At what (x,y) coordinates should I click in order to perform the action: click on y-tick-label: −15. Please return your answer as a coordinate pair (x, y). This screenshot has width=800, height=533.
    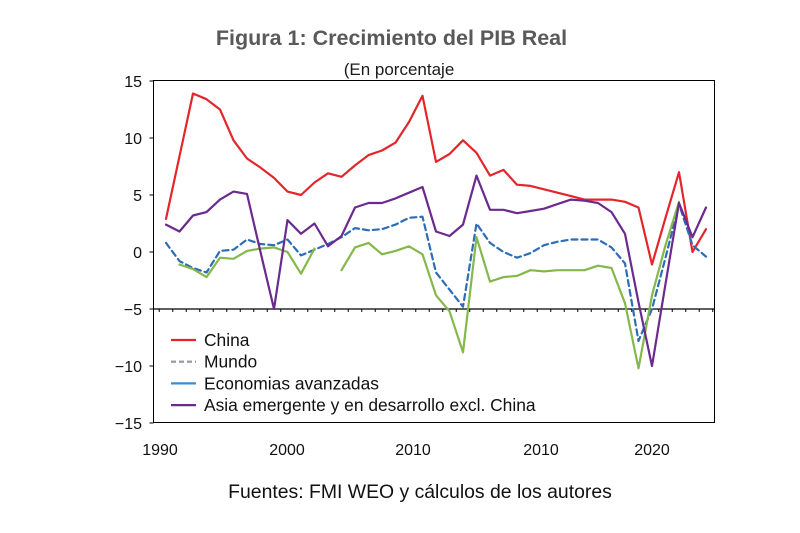
    Looking at the image, I should click on (128, 424).